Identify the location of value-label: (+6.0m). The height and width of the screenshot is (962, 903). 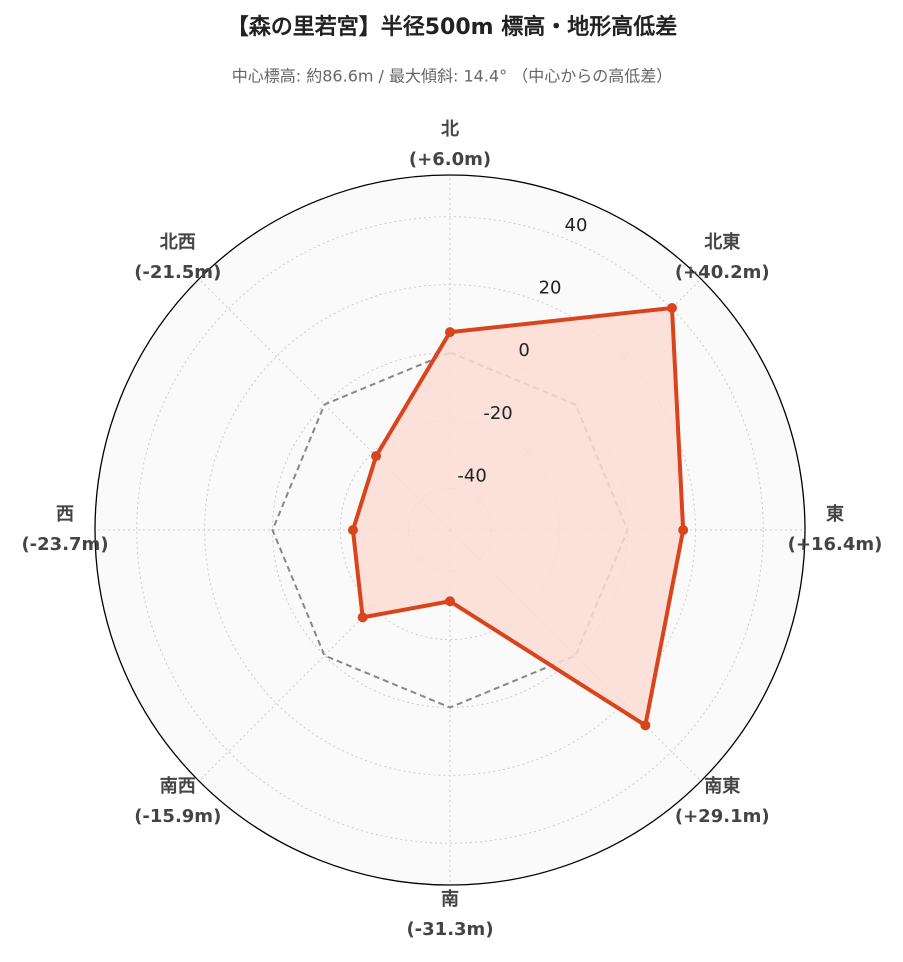
(450, 159).